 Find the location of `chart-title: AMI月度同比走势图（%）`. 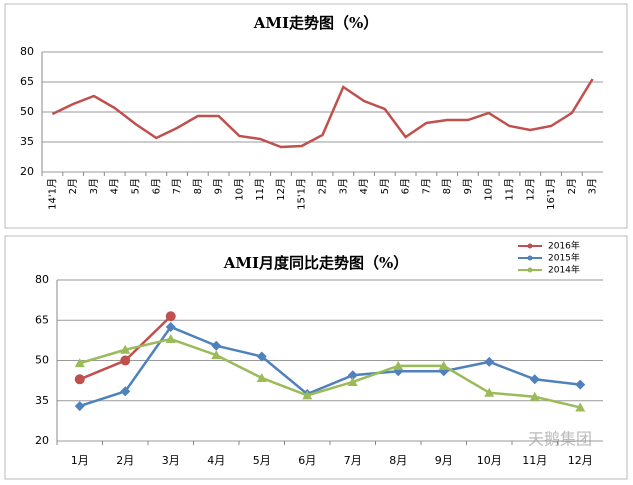

chart-title: AMI月度同比走势图（%） is located at coordinates (316, 263).